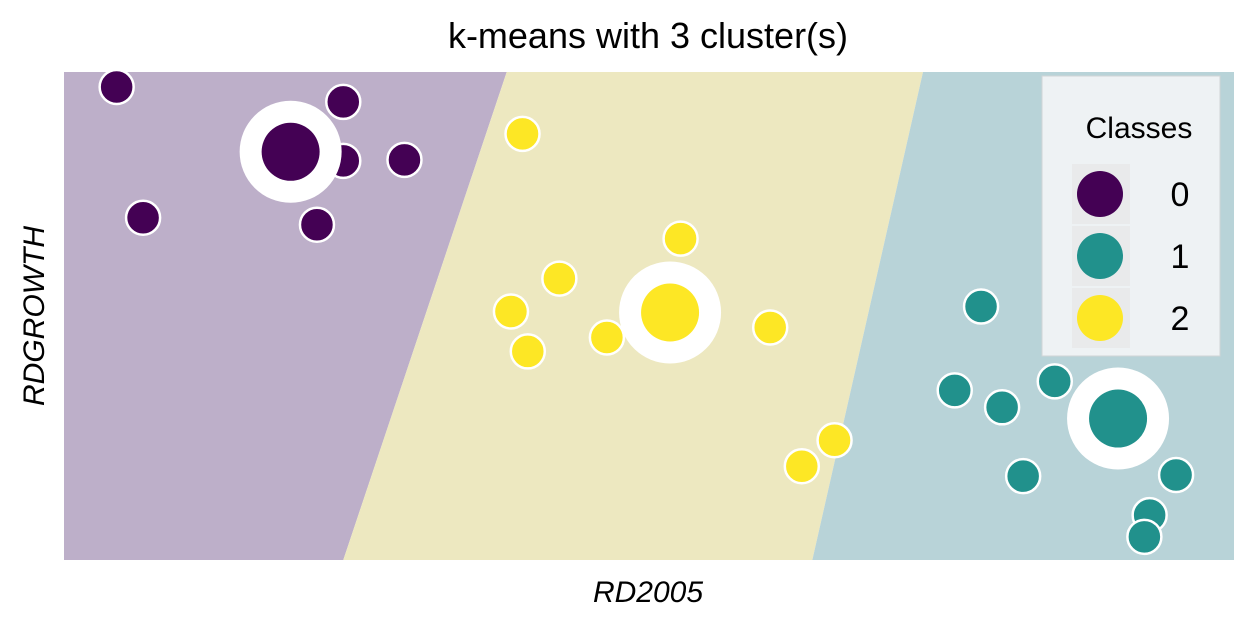 The height and width of the screenshot is (624, 1248). What do you see at coordinates (648, 35) in the screenshot?
I see `chart-title: k-means with 3 cluster(s)` at bounding box center [648, 35].